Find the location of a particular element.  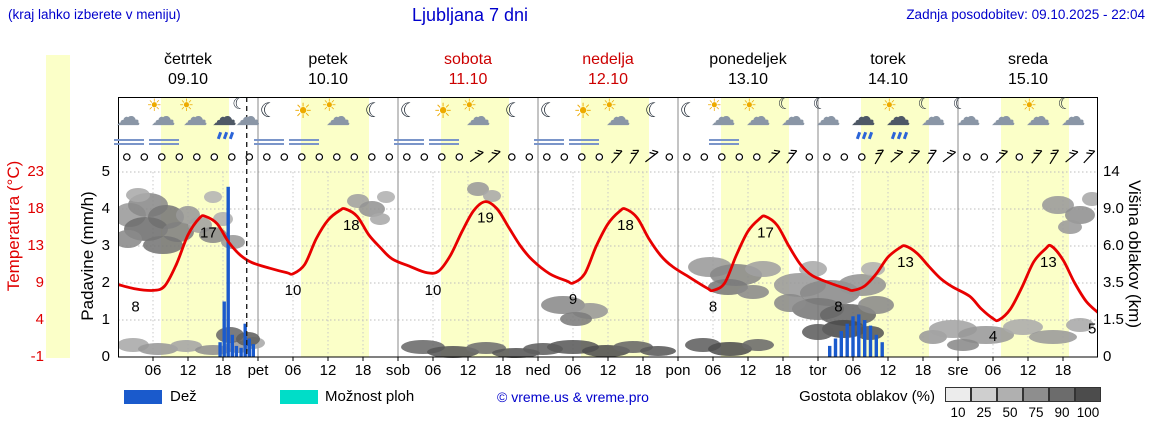

day-header: nedelja 12.10 is located at coordinates (608, 70).